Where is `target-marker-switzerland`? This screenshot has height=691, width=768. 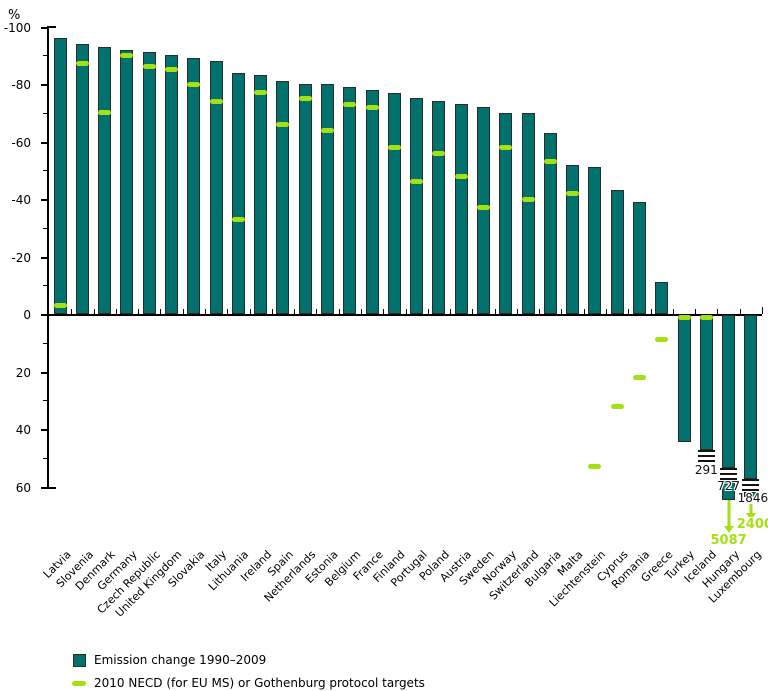 target-marker-switzerland is located at coordinates (528, 199).